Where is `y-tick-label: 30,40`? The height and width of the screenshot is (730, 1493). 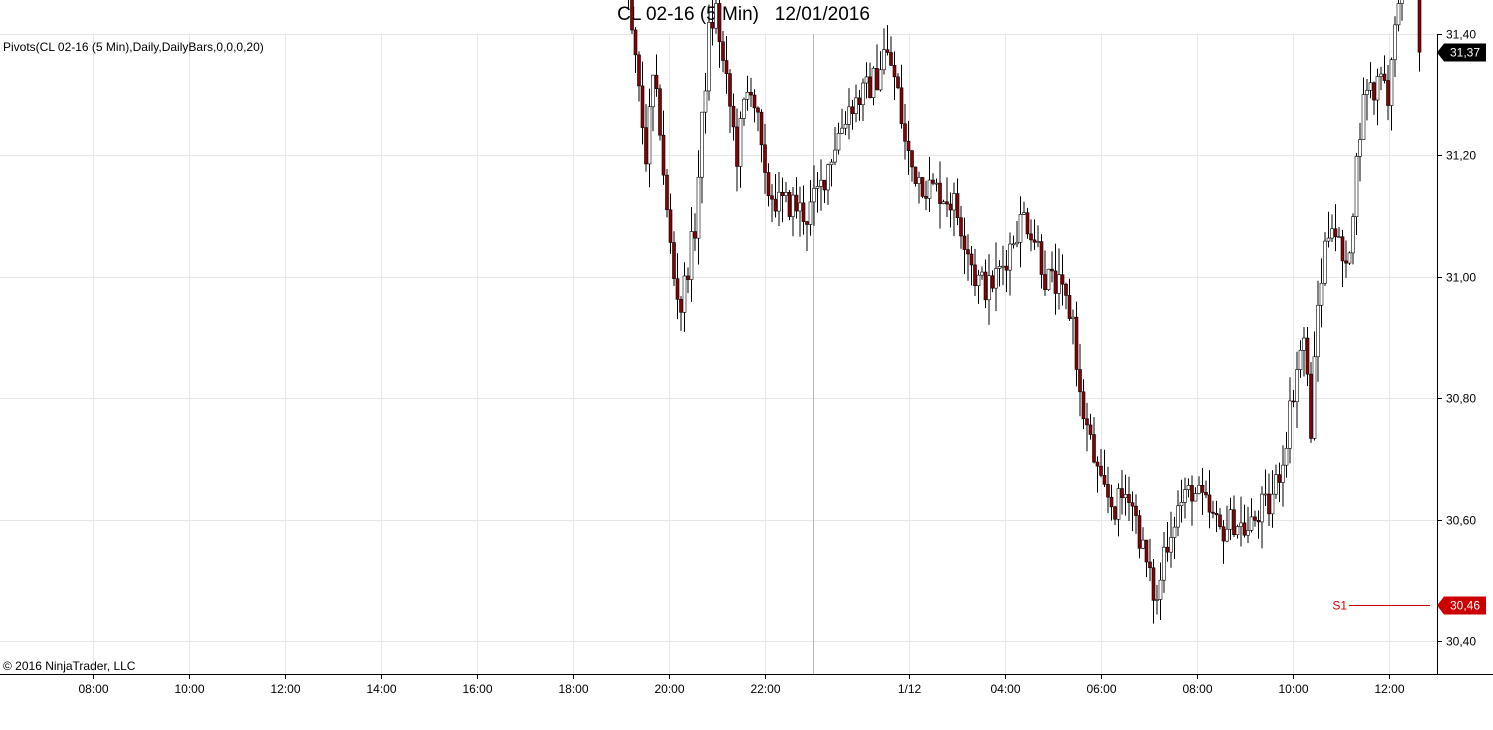 y-tick-label: 30,40 is located at coordinates (1461, 642).